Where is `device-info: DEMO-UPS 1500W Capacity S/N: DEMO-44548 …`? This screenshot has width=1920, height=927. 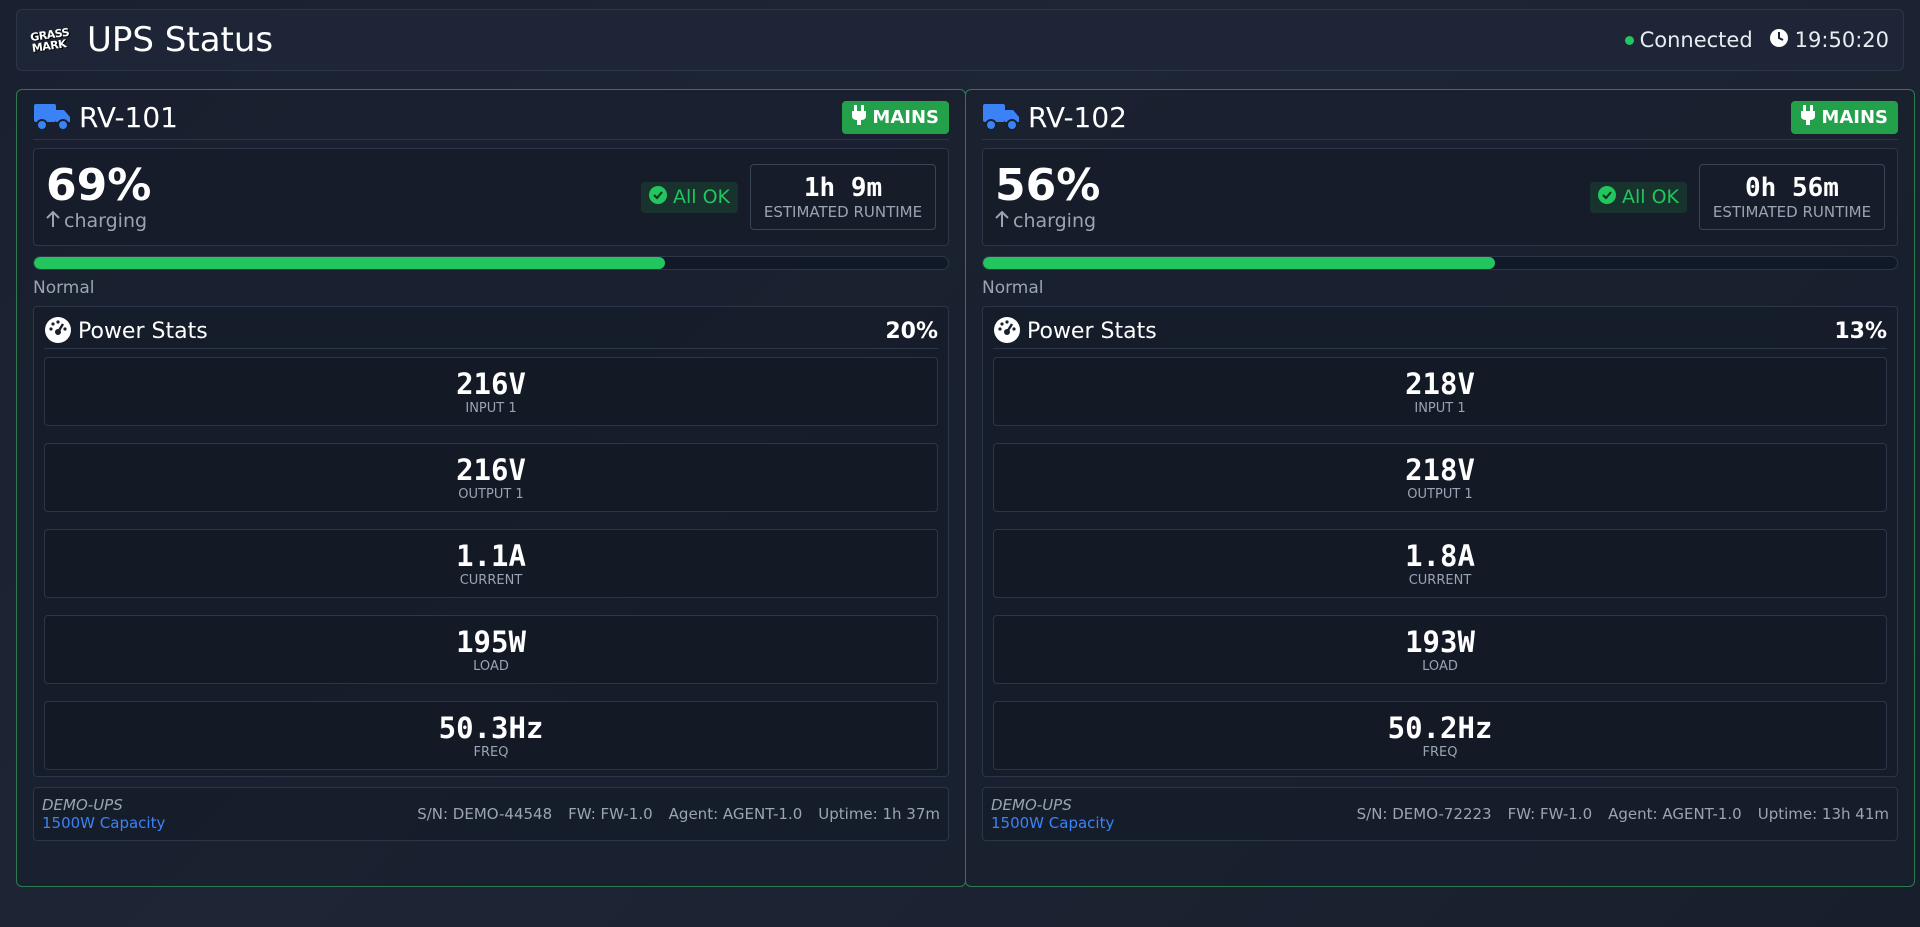 device-info: DEMO-UPS 1500W Capacity S/N: DEMO-44548 … is located at coordinates (491, 814).